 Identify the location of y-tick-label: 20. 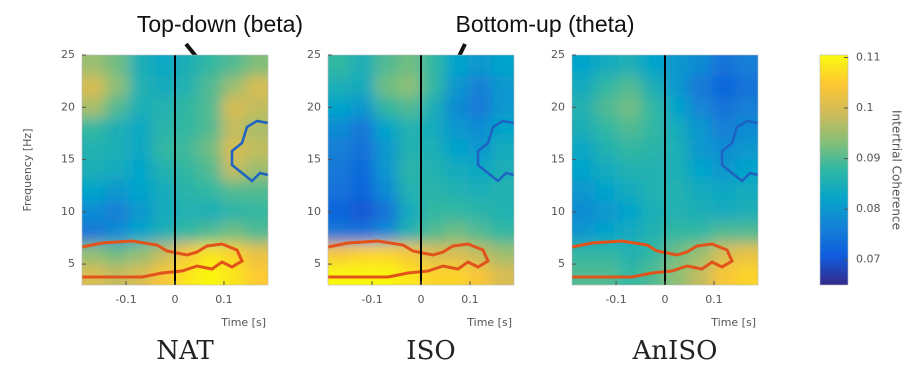
(314, 106).